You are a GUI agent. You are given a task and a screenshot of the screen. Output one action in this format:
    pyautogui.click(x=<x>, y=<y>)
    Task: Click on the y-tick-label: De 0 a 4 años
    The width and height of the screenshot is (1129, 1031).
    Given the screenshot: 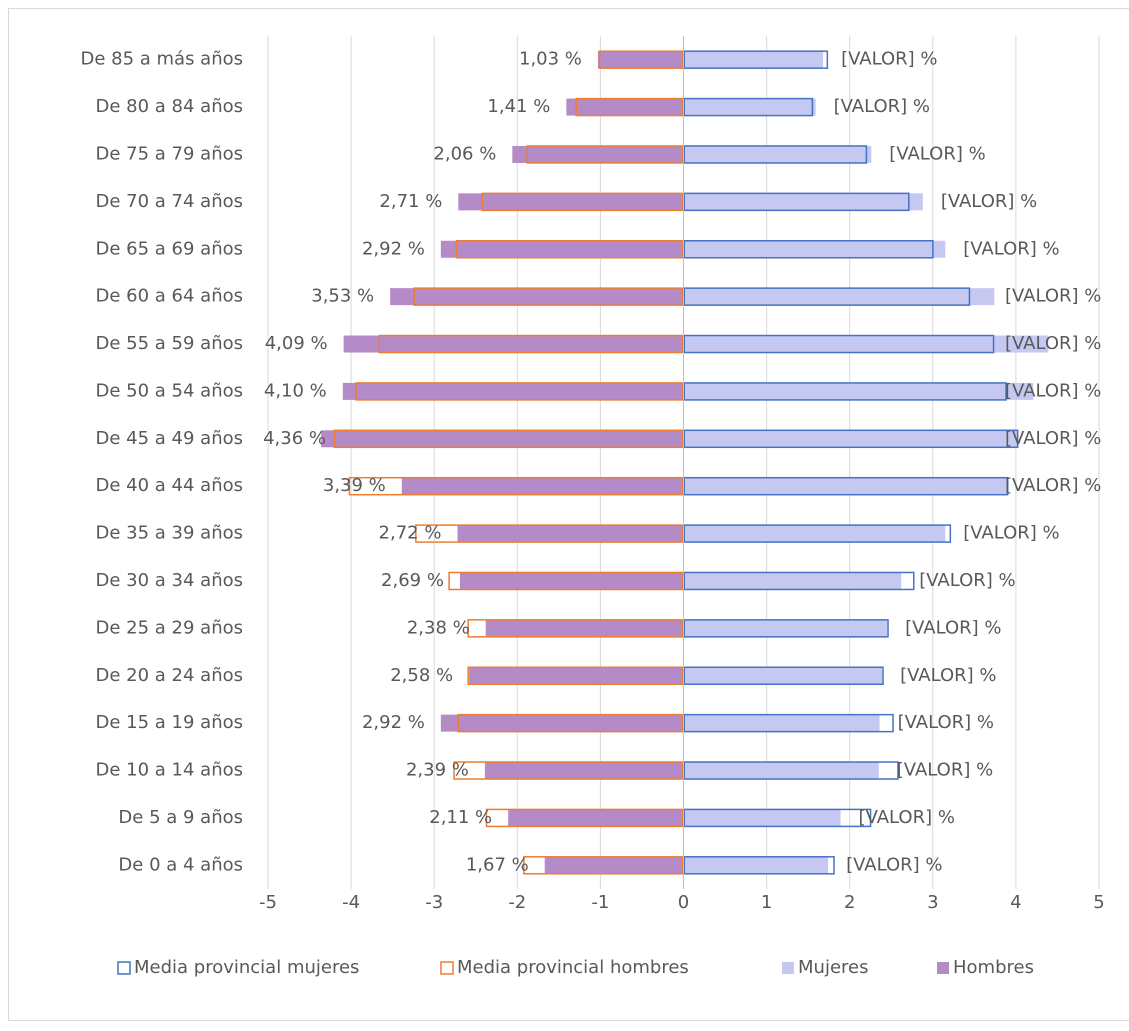 What is the action you would take?
    pyautogui.click(x=180, y=864)
    